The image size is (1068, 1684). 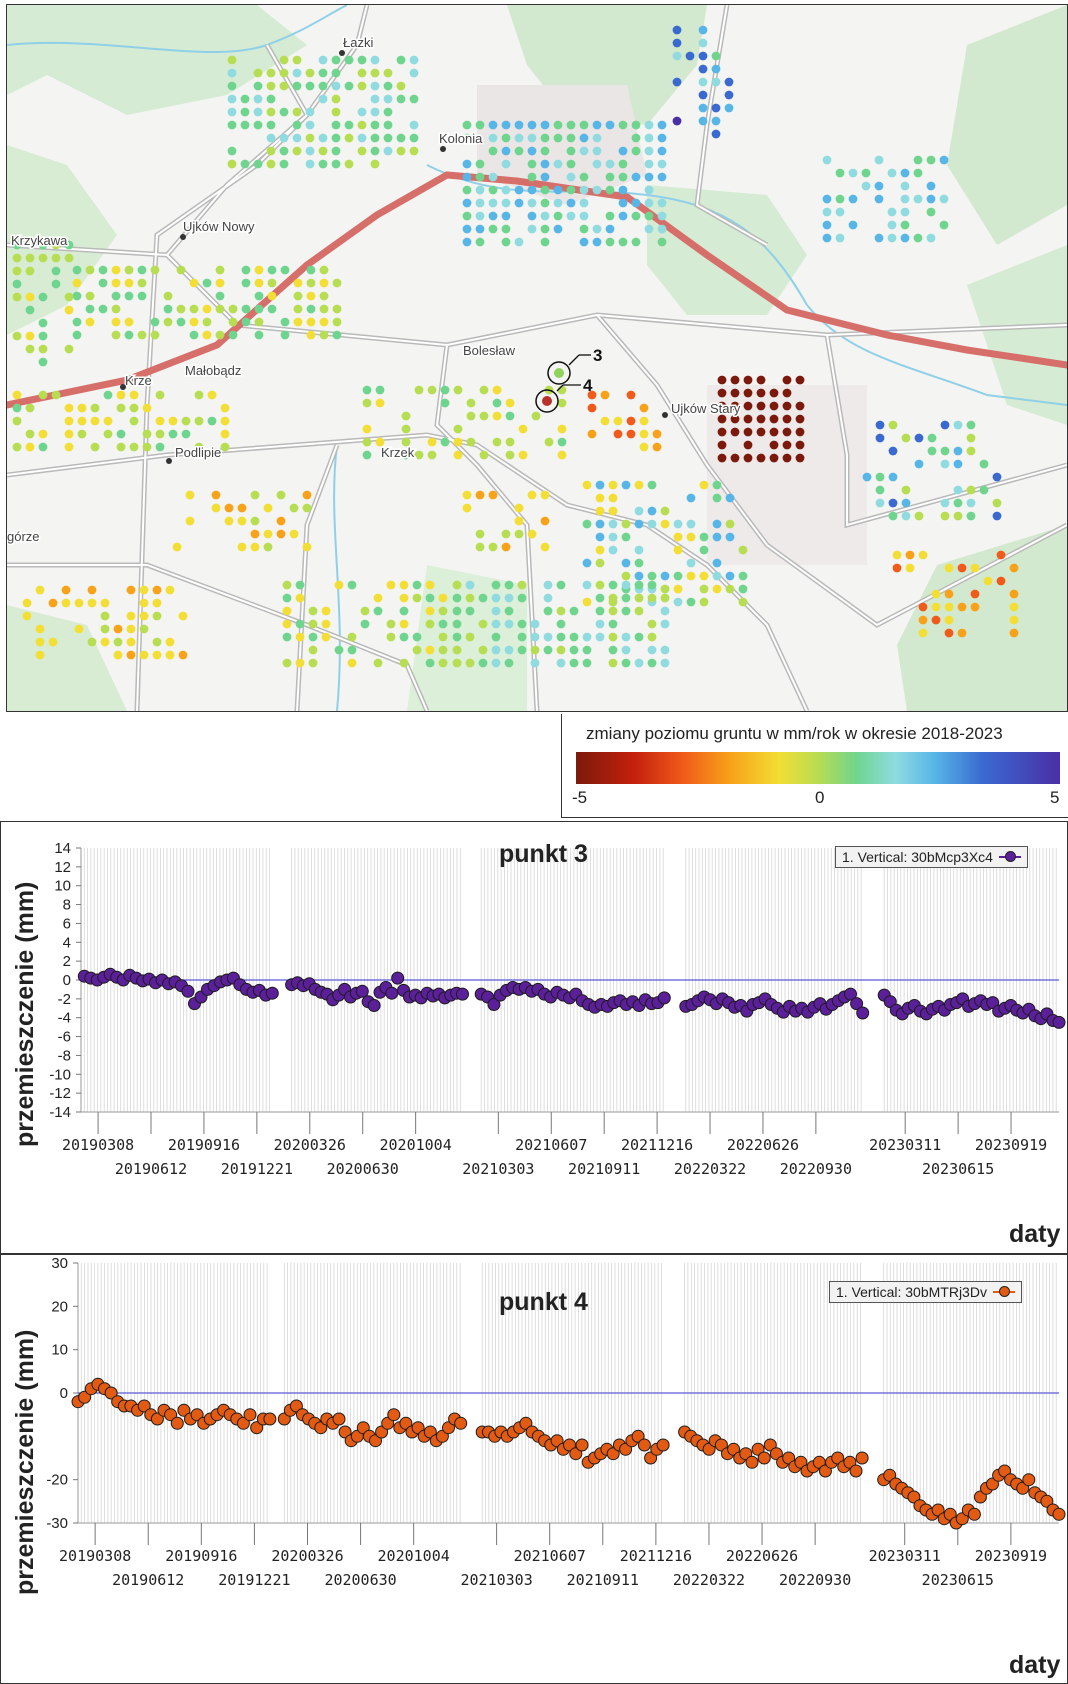 I want to click on y-tick-label: 8, so click(x=67, y=905).